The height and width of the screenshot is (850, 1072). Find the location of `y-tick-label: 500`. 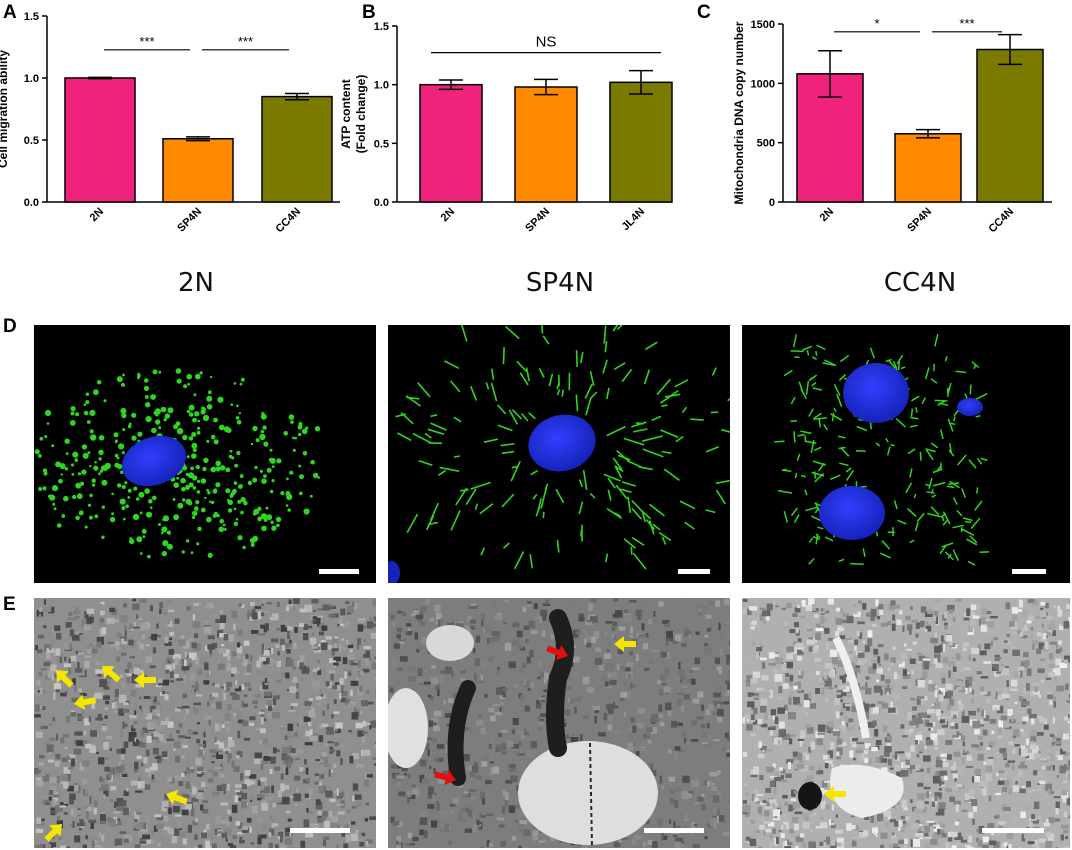

y-tick-label: 500 is located at coordinates (766, 144).